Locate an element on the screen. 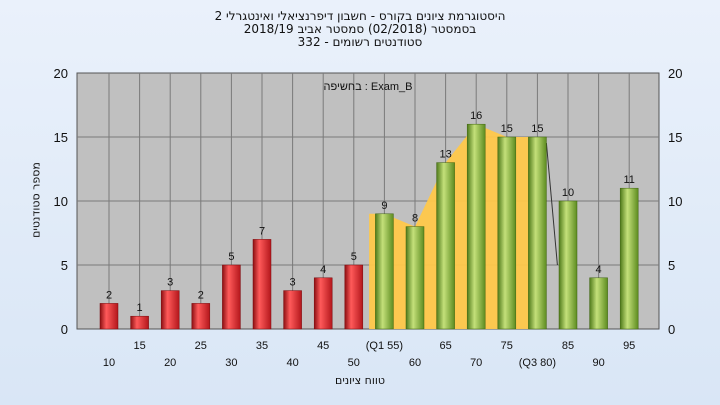  x-tick-label: 75 is located at coordinates (507, 346).